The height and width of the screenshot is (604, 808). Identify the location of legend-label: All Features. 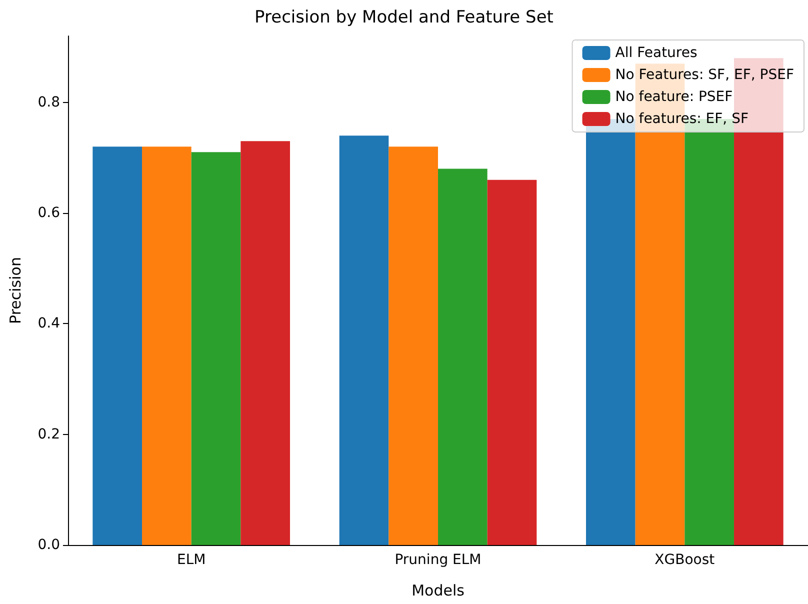
(656, 53).